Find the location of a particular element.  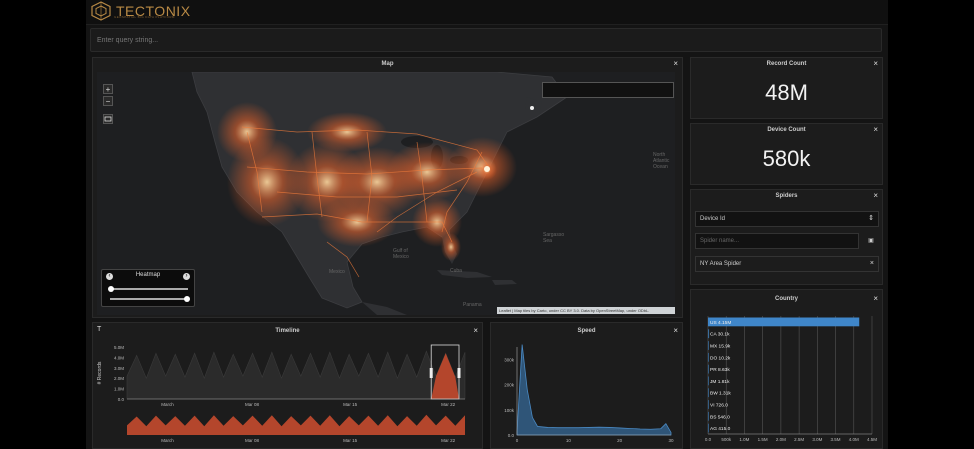

speed-title: Speed is located at coordinates (586, 331).